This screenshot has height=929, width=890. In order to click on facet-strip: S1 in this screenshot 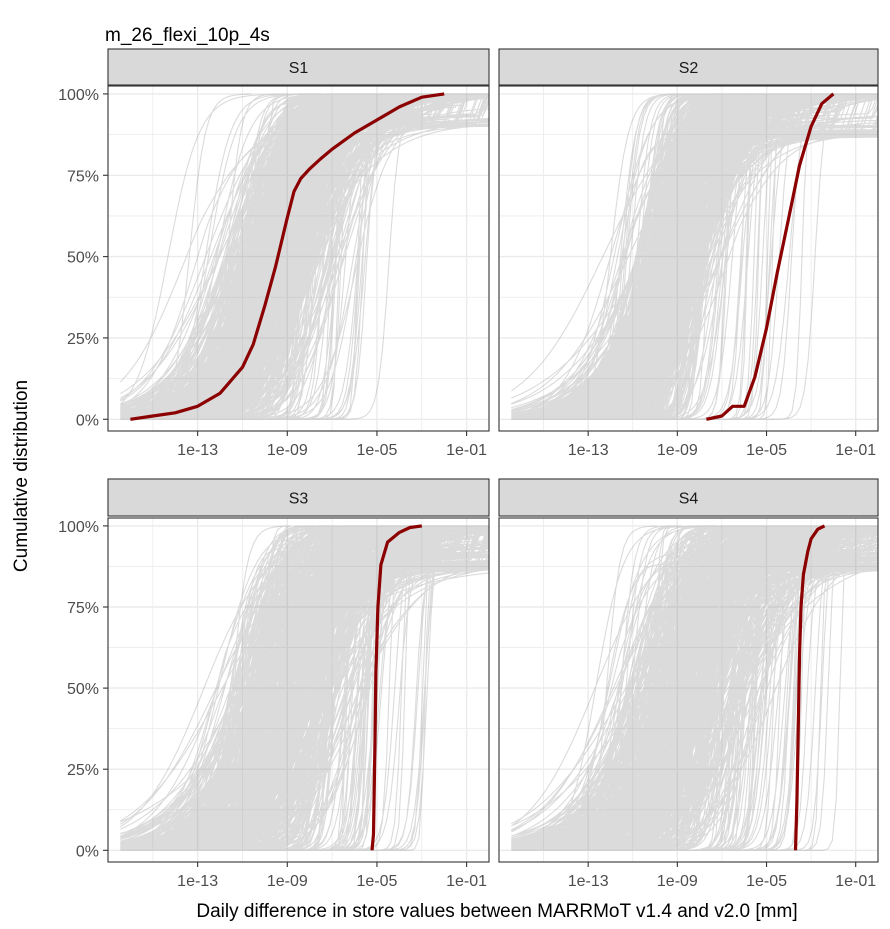, I will do `click(298, 67)`.